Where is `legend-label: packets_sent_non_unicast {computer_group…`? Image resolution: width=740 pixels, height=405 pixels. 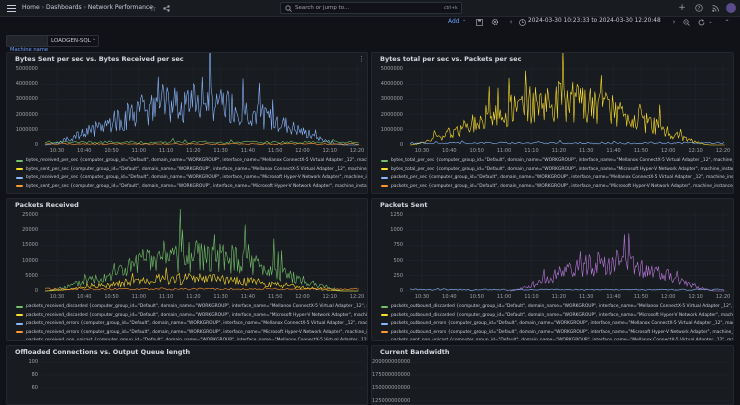
legend-label: packets_sent_non_unicast {computer_group… is located at coordinates (562, 339).